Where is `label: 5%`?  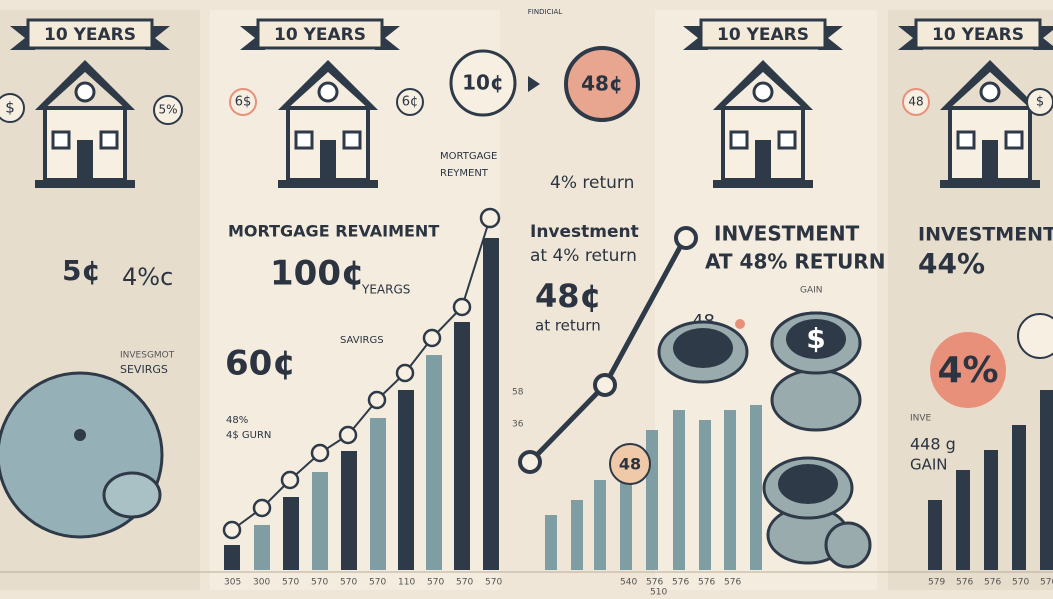 label: 5% is located at coordinates (167, 110).